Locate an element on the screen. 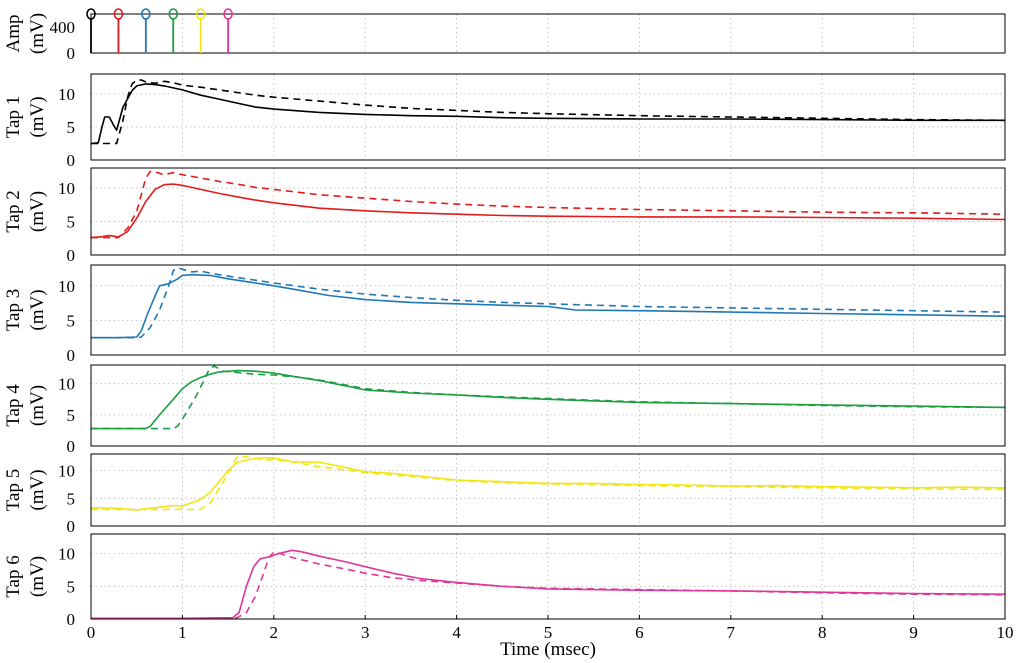  x-tick-label: 4 is located at coordinates (456, 632).